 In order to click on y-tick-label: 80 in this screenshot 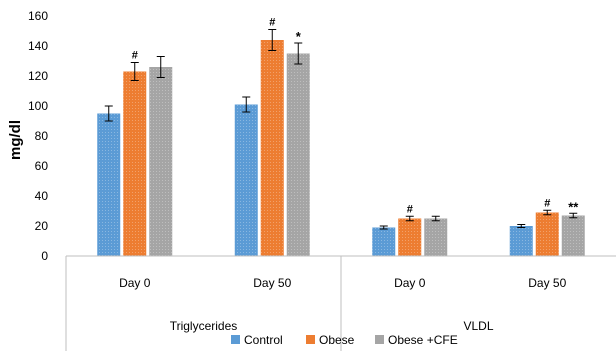, I will do `click(42, 136)`.